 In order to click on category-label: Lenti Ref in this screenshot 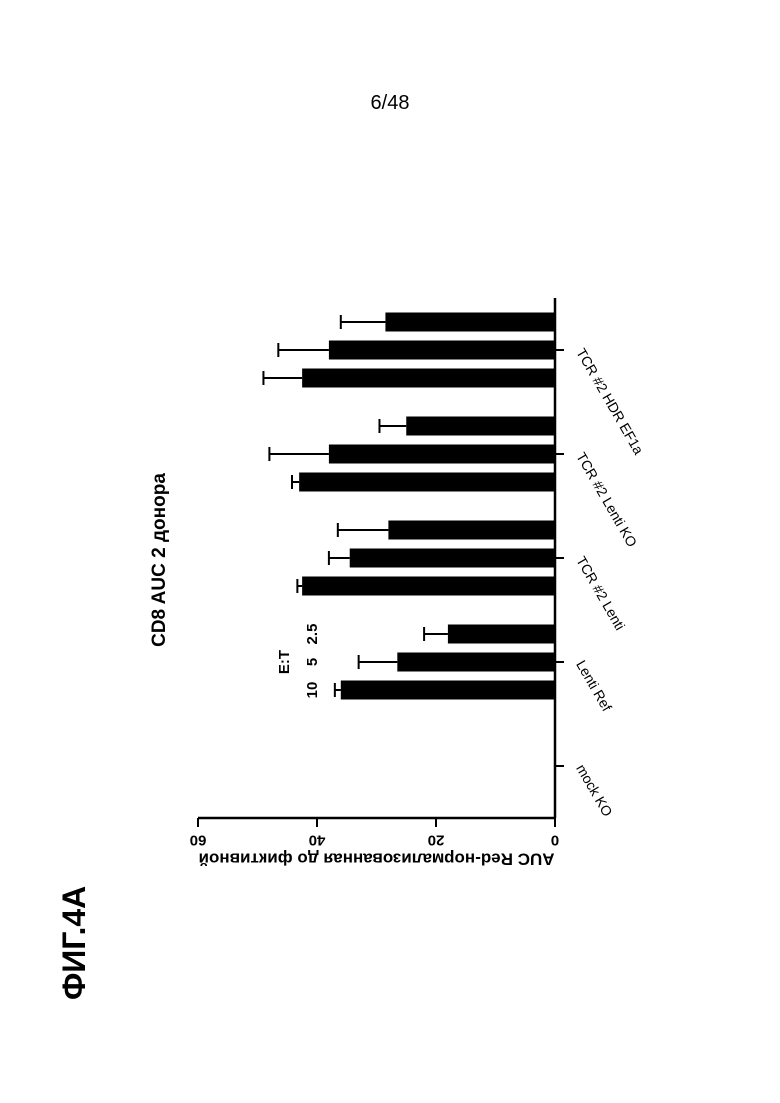, I will do `click(594, 685)`.